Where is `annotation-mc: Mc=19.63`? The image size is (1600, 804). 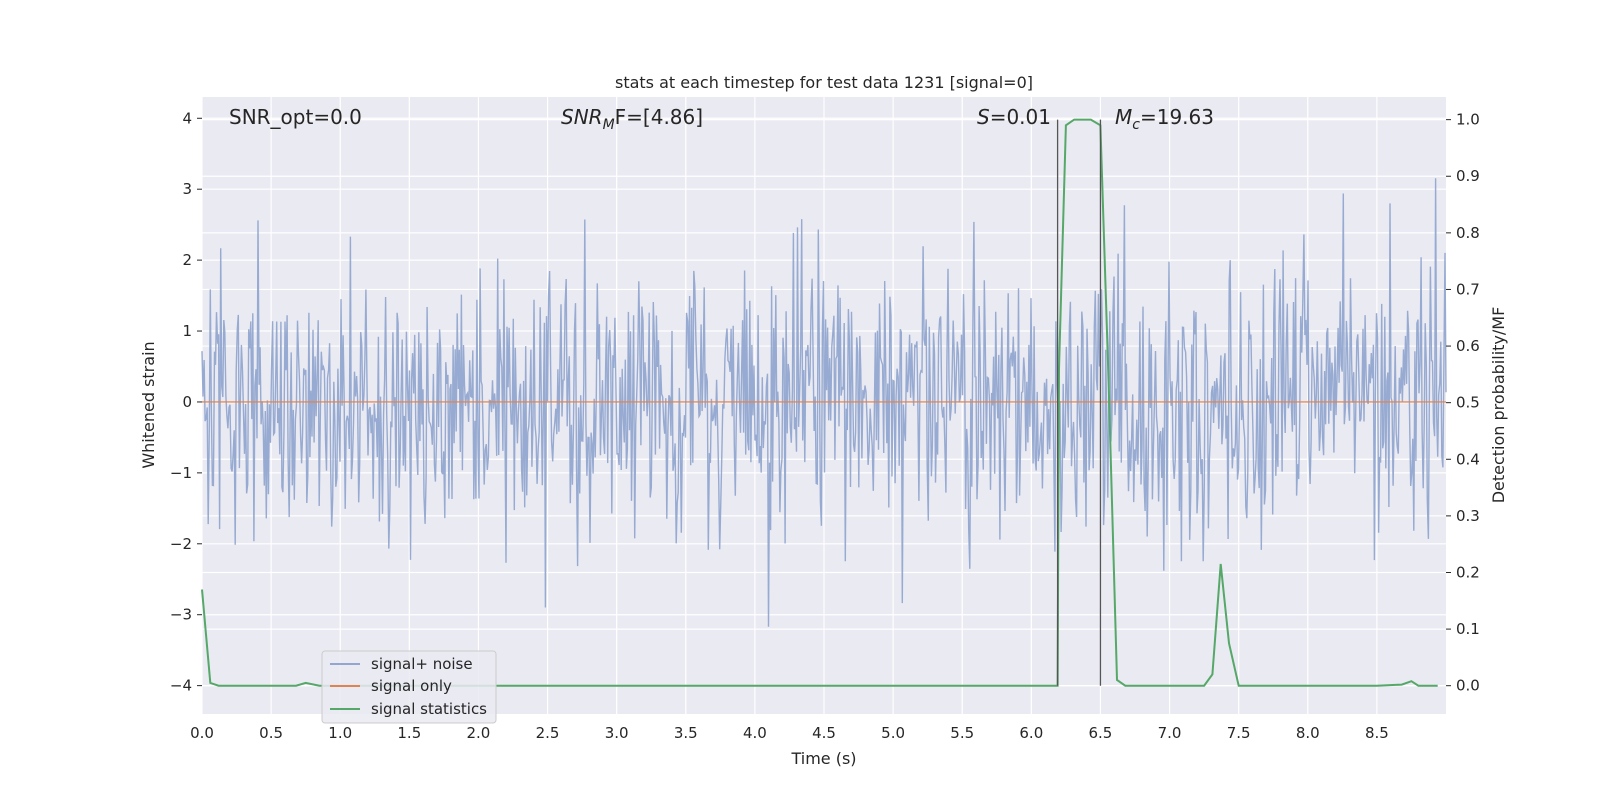 annotation-mc: Mc=19.63 is located at coordinates (1164, 119).